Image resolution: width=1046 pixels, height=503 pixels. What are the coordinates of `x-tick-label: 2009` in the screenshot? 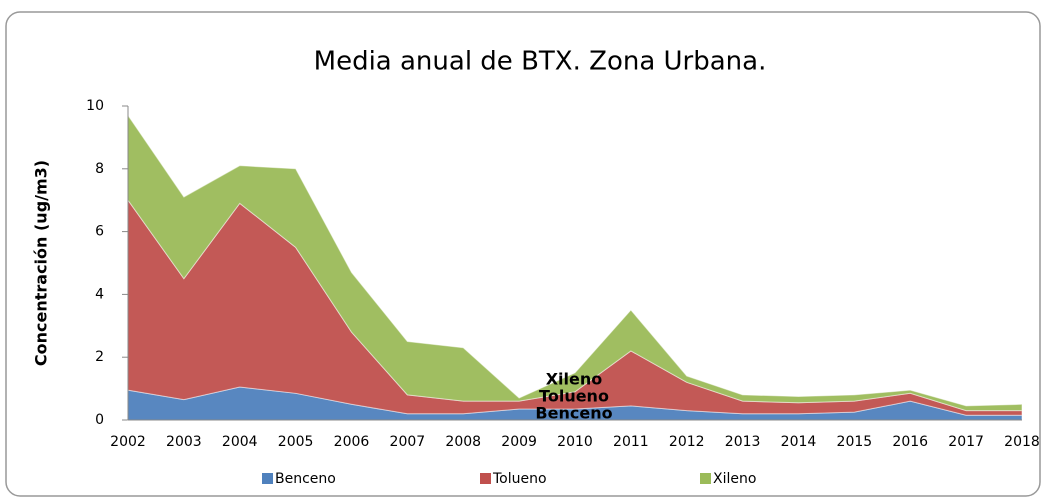 It's located at (519, 442).